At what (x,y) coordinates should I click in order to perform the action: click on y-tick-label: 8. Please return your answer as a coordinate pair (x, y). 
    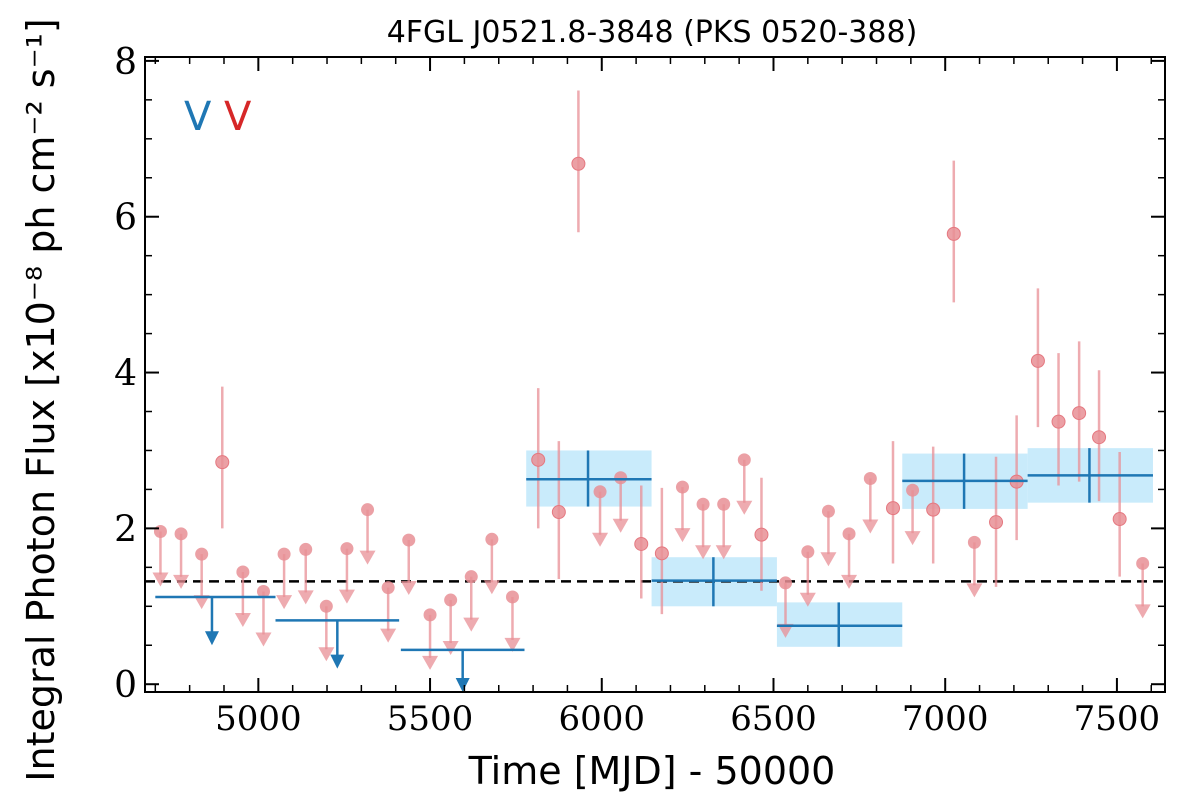
    Looking at the image, I should click on (125, 62).